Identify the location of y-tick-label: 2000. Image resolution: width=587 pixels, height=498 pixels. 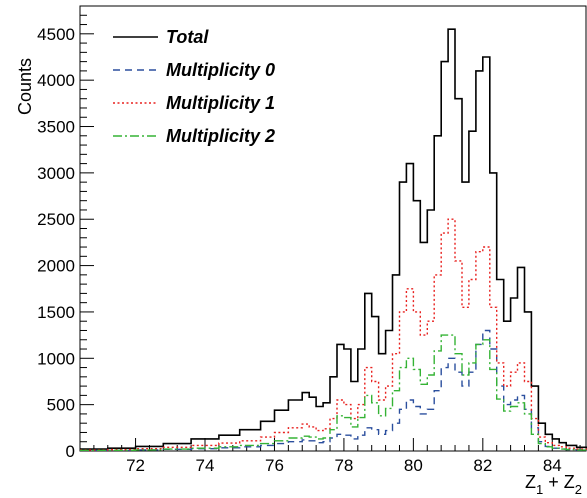
(56, 266).